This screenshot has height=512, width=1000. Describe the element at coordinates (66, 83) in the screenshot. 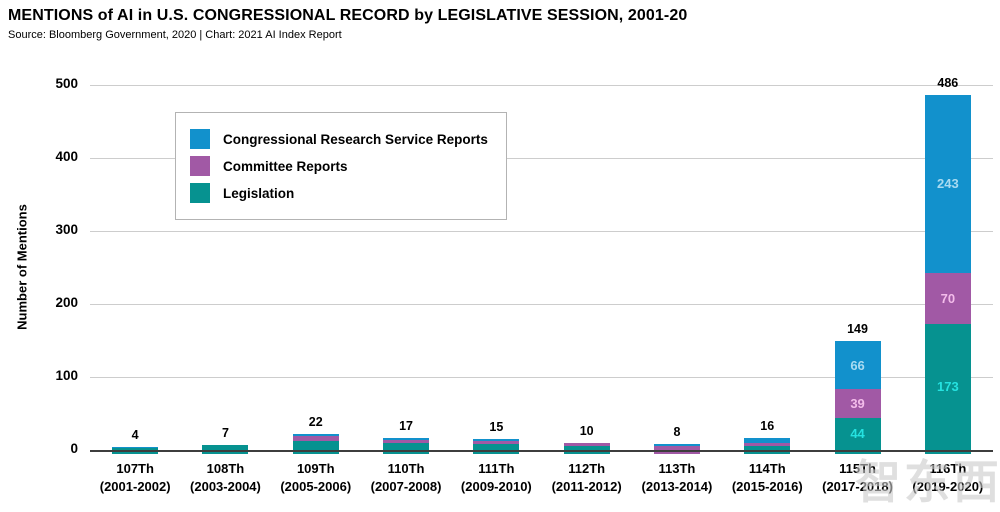

I see `y-tick-label: 500` at that location.